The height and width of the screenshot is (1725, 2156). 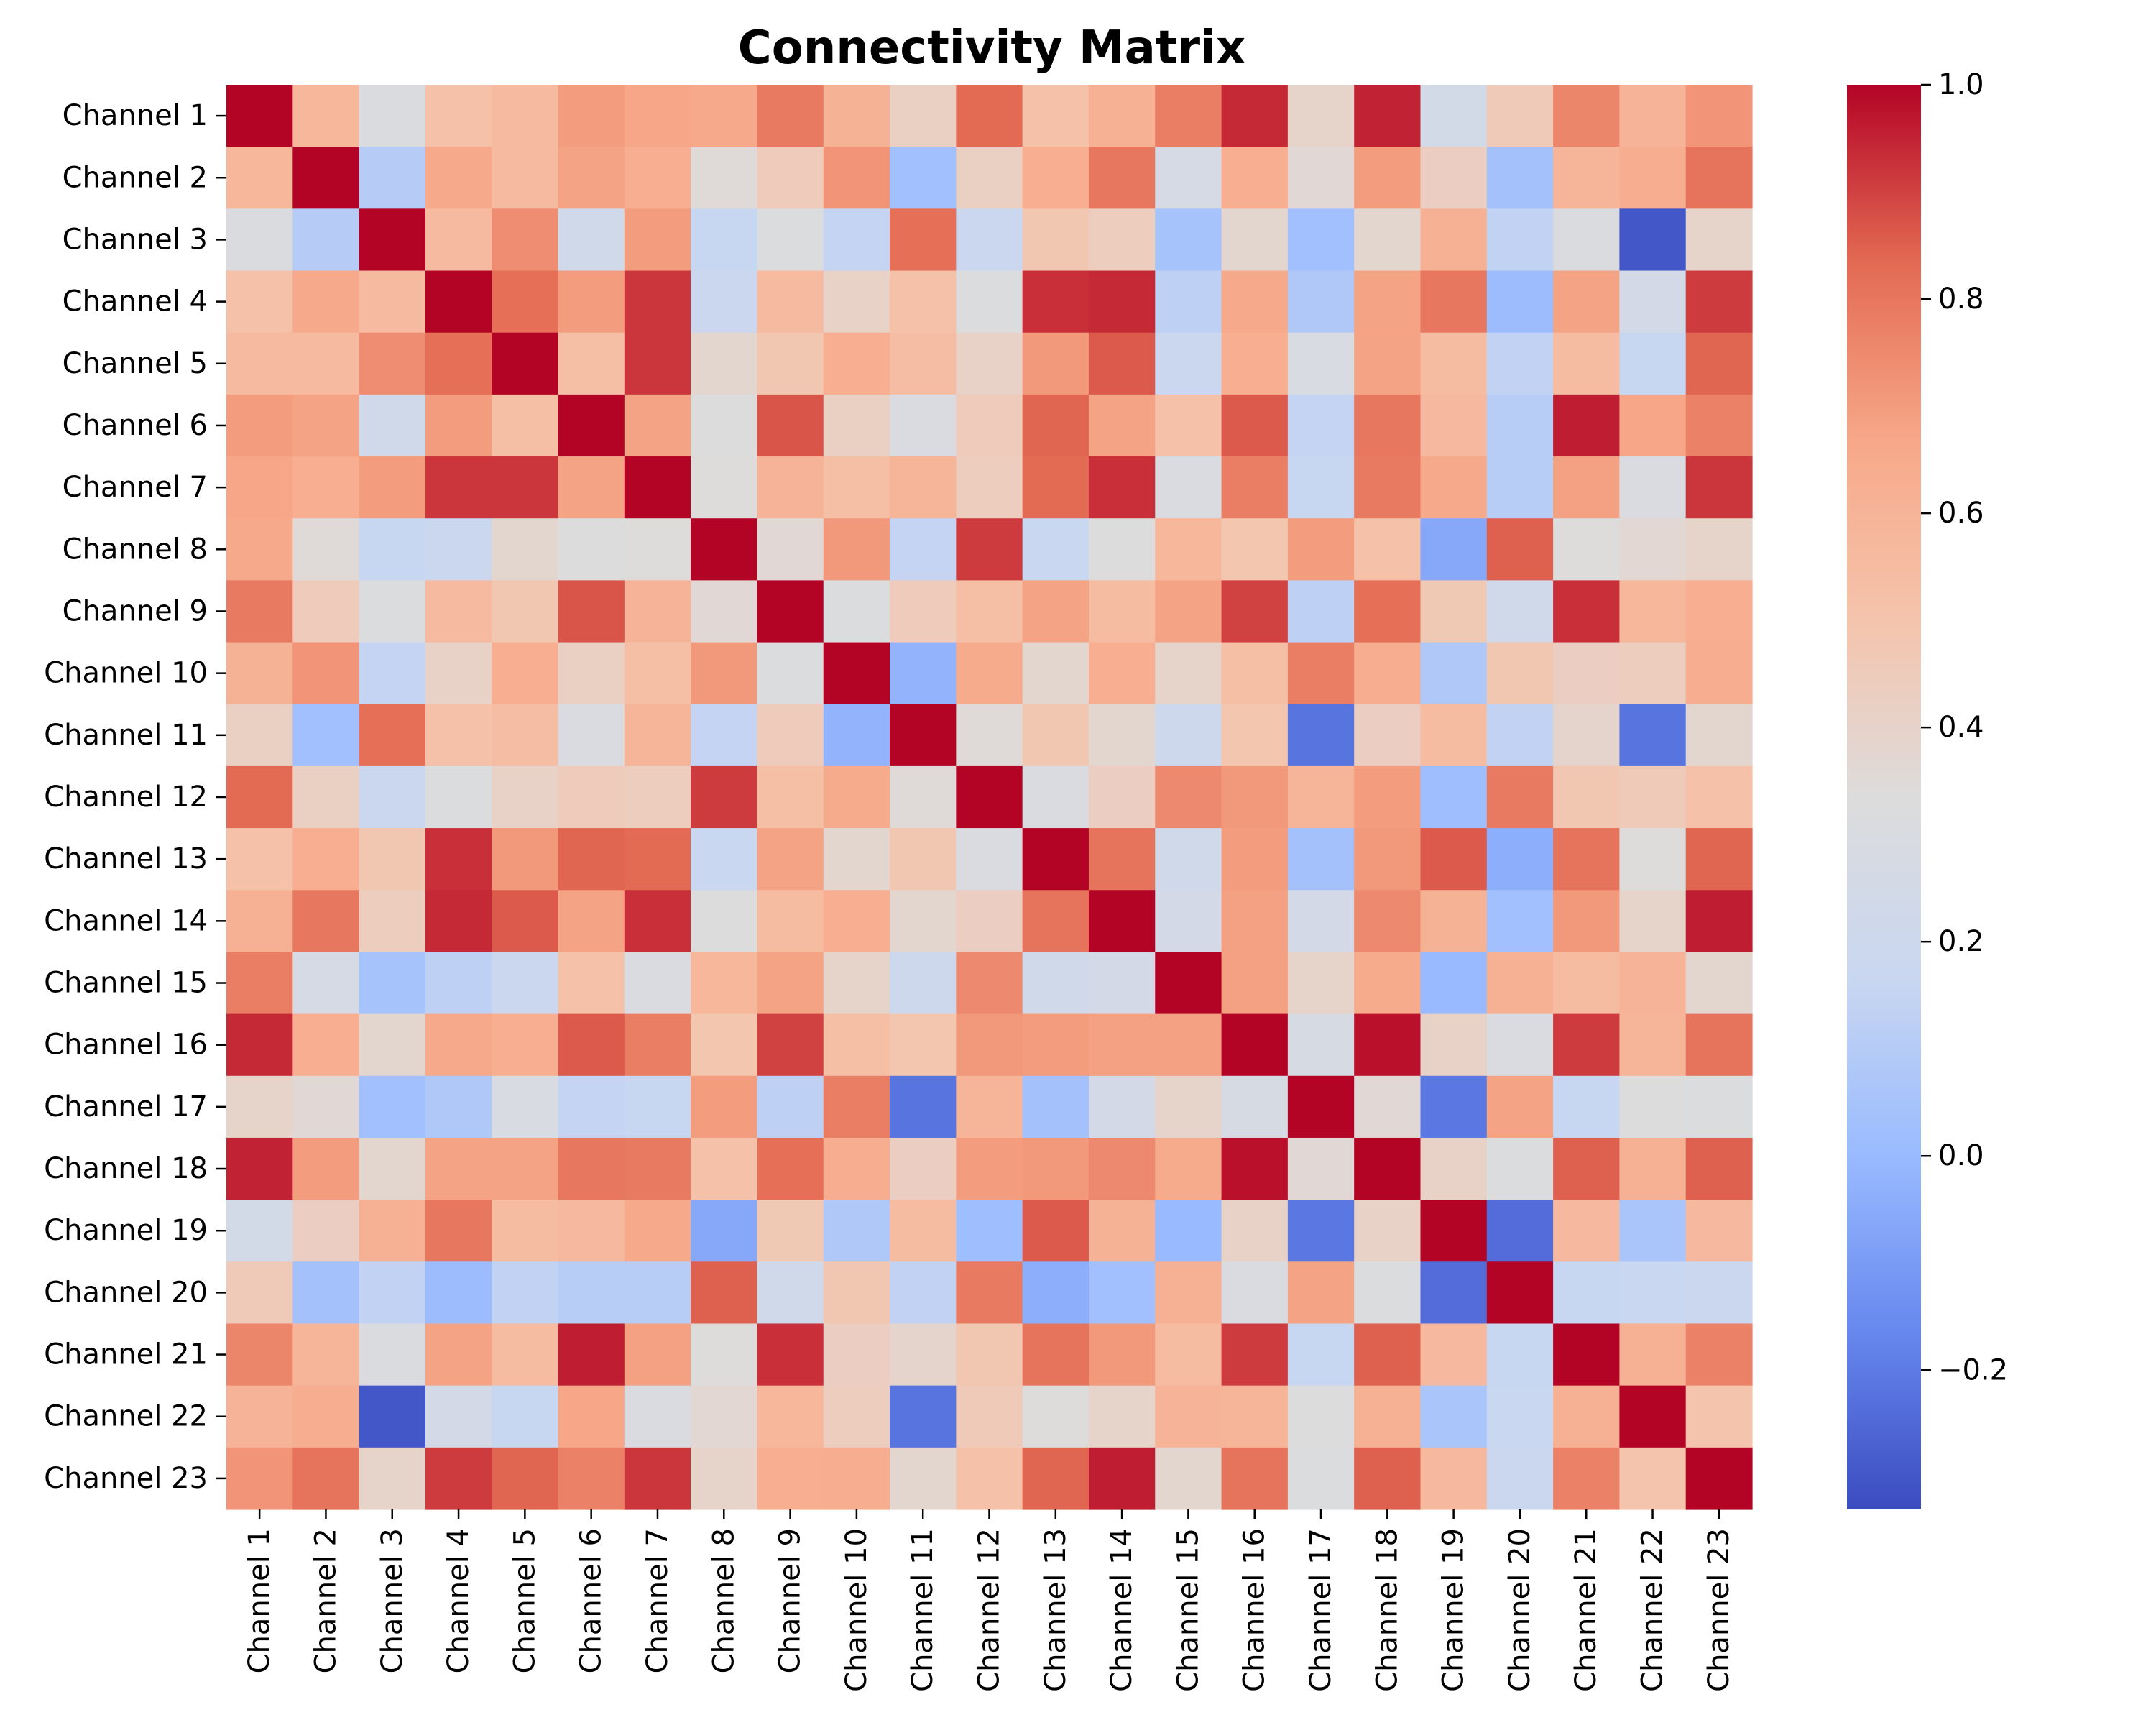 What do you see at coordinates (259, 1600) in the screenshot?
I see `column-tick-label: Channel 1` at bounding box center [259, 1600].